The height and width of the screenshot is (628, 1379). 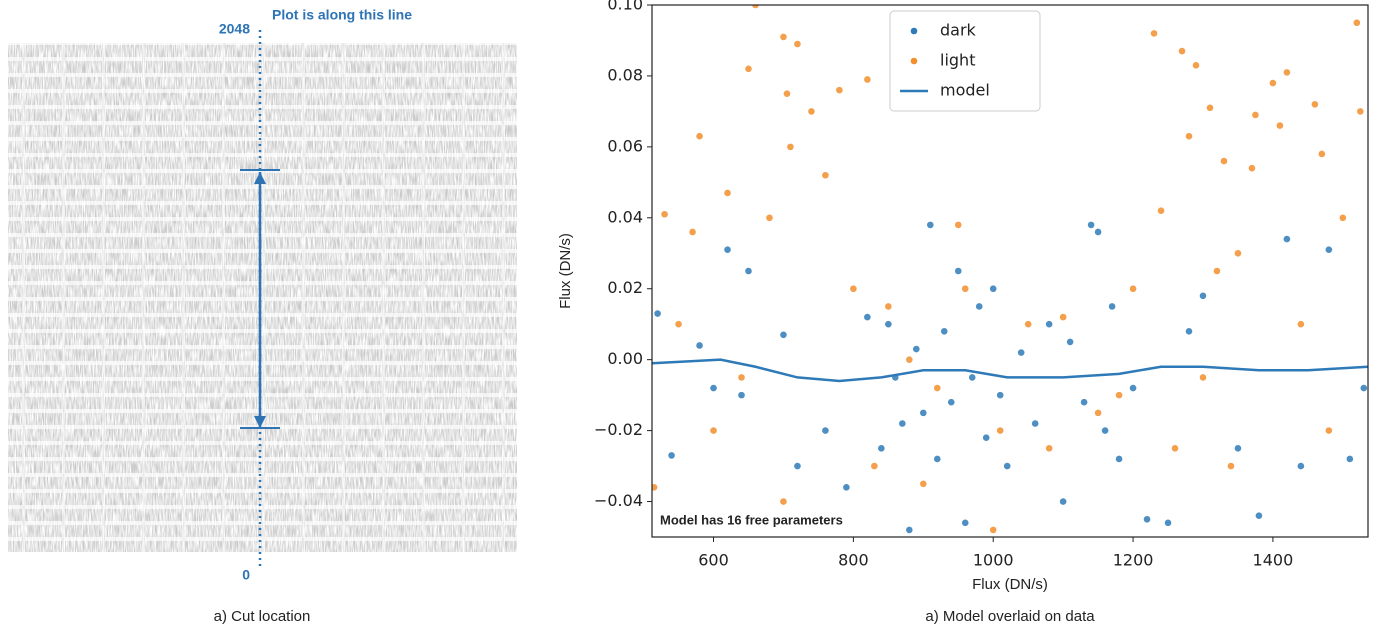 What do you see at coordinates (234, 29) in the screenshot?
I see `top-label: 2048` at bounding box center [234, 29].